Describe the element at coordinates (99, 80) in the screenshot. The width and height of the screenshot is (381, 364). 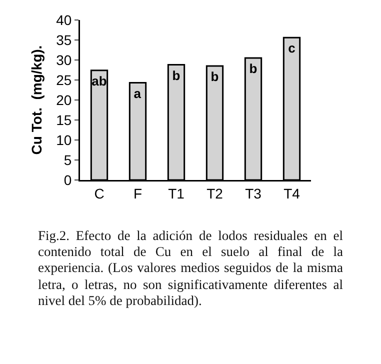
I see `data-label: ab` at that location.